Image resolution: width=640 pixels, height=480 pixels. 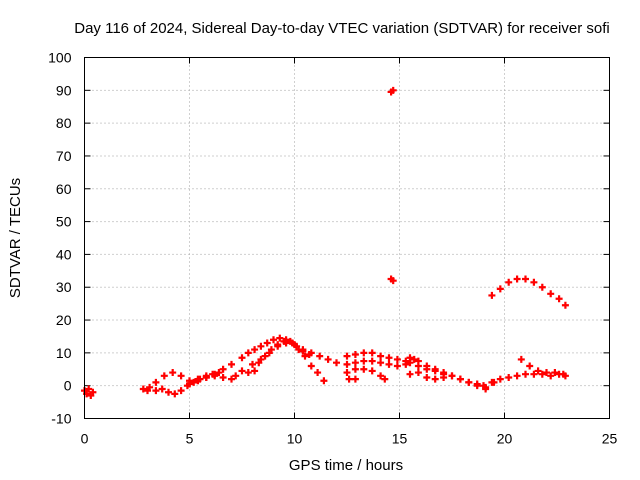 What do you see at coordinates (61, 419) in the screenshot?
I see `y-tick-label: -10` at bounding box center [61, 419].